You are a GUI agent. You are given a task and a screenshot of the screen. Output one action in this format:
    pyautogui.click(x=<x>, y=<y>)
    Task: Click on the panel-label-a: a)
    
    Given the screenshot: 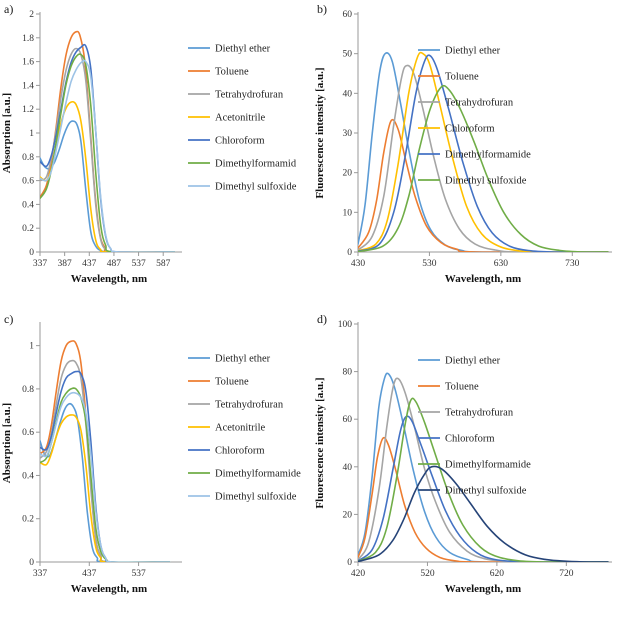 What is the action you would take?
    pyautogui.click(x=9, y=9)
    